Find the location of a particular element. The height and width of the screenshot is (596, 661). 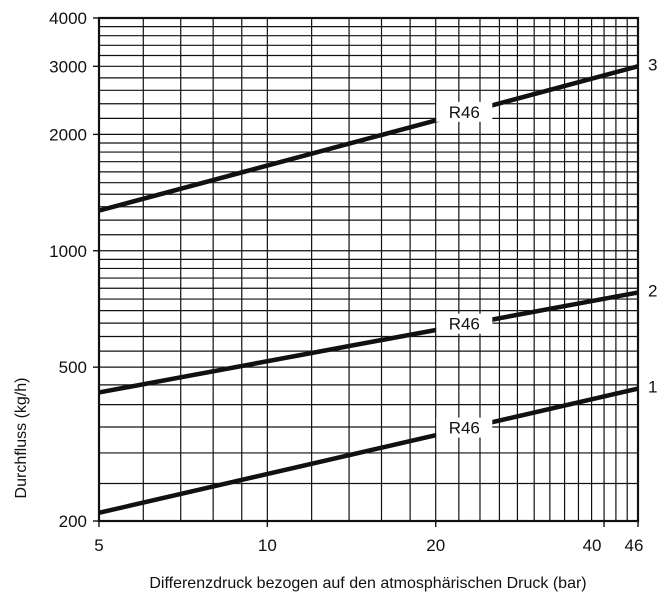

y-tick-label: 3000 is located at coordinates (68, 66).